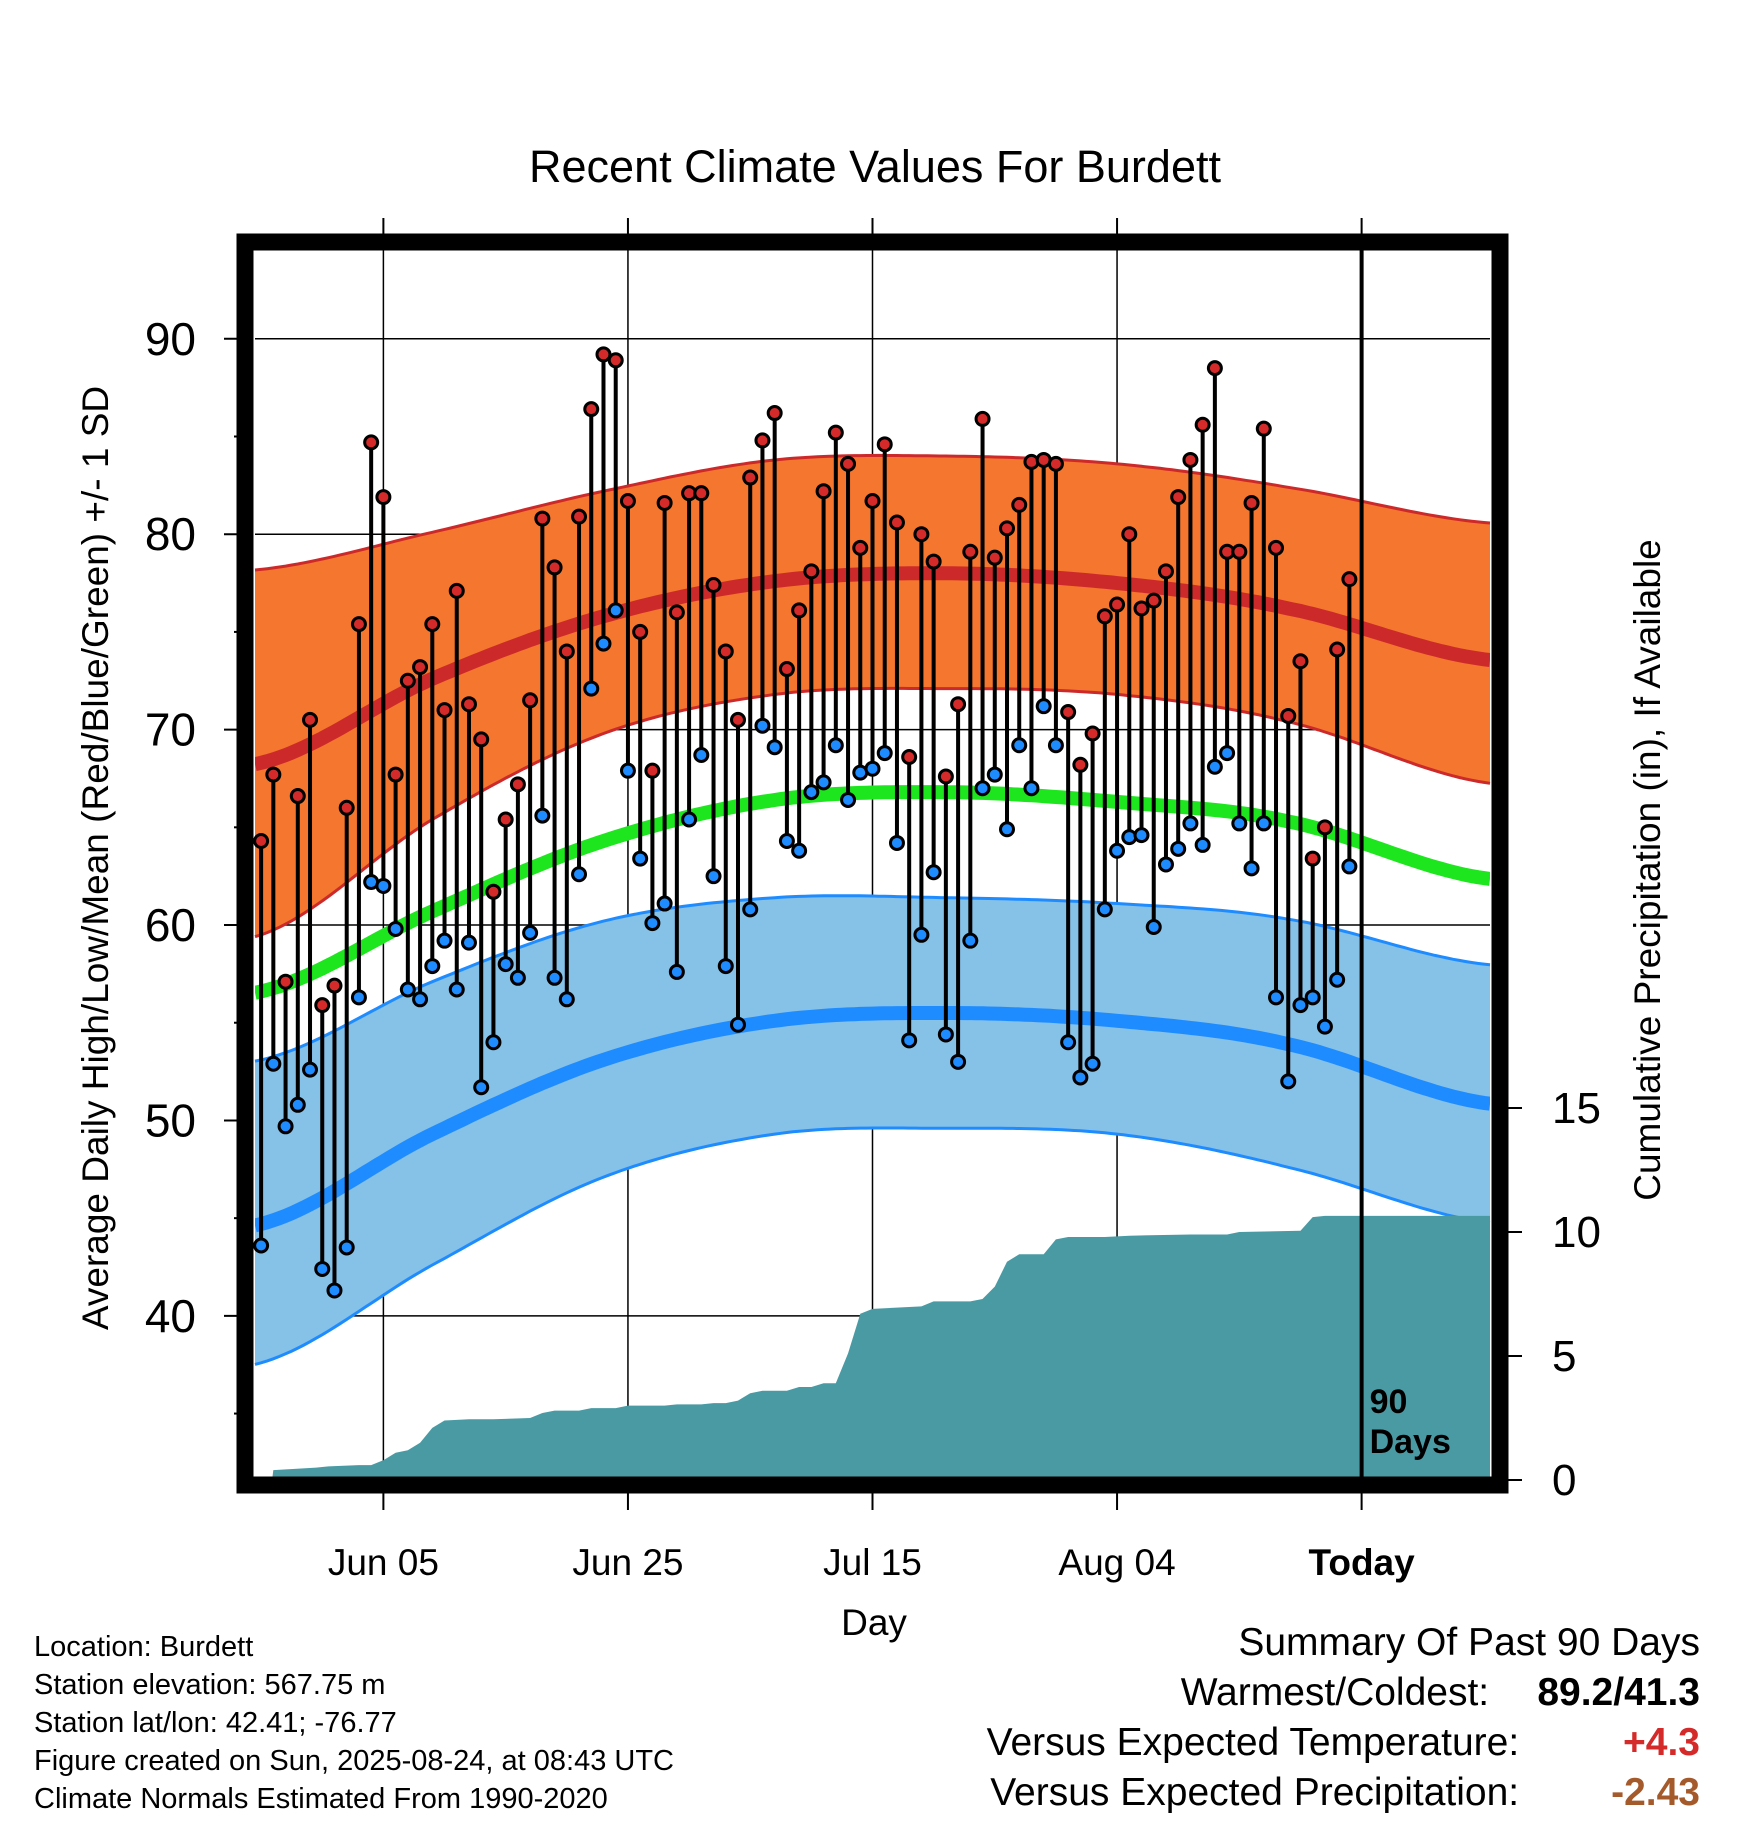 This screenshot has height=1828, width=1748. What do you see at coordinates (1469, 1642) in the screenshot?
I see `summary-heading: Summary Of Past 90 Days` at bounding box center [1469, 1642].